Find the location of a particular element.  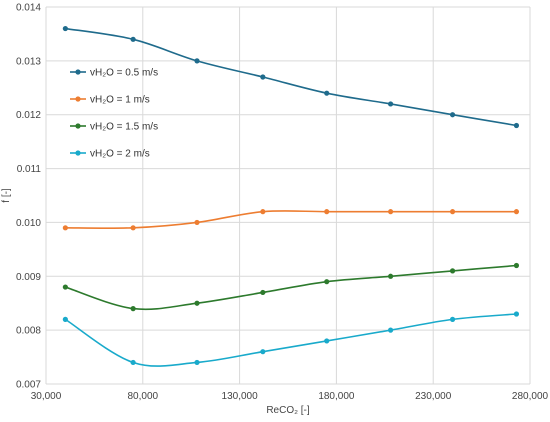

x-tick-label: 130,000 is located at coordinates (240, 396).